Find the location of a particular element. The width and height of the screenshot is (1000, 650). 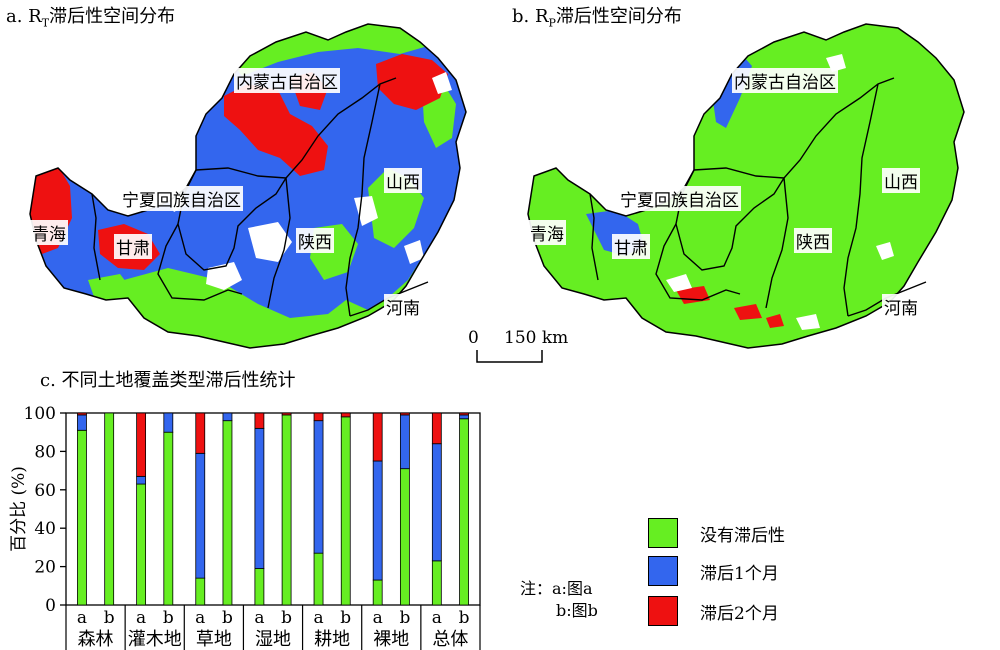

x-group-label: 耕地 is located at coordinates (332, 639).